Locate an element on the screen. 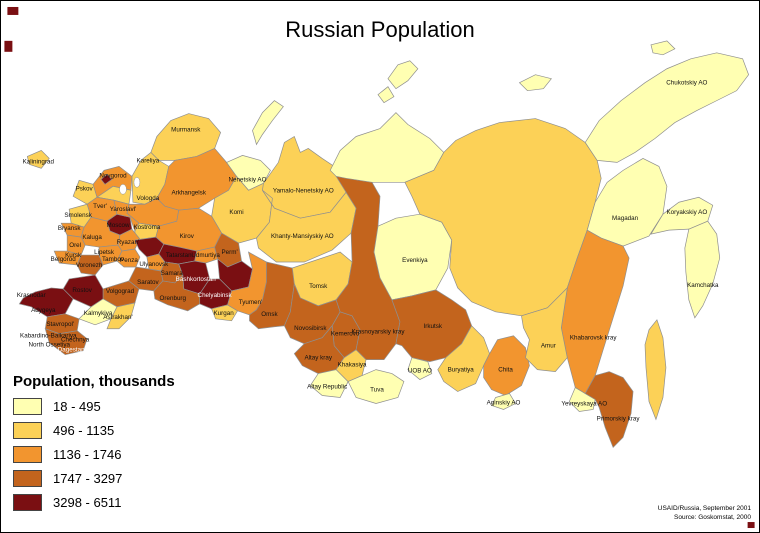  region-amur is located at coordinates (544, 329).